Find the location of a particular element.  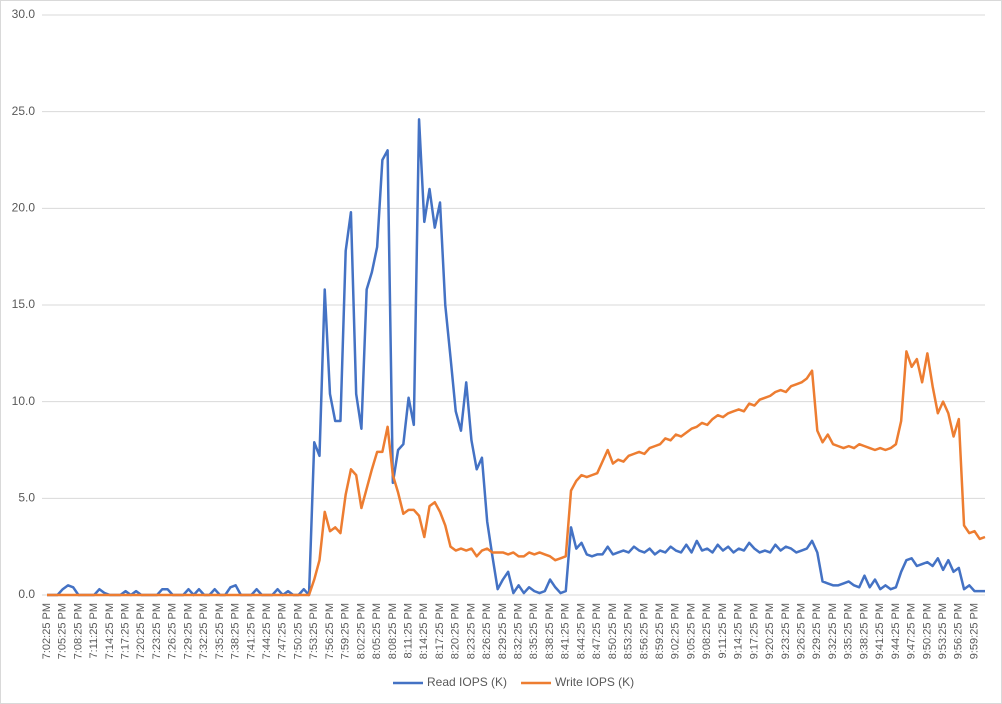

x-tick-label: 8:53:25 PM is located at coordinates (629, 631).